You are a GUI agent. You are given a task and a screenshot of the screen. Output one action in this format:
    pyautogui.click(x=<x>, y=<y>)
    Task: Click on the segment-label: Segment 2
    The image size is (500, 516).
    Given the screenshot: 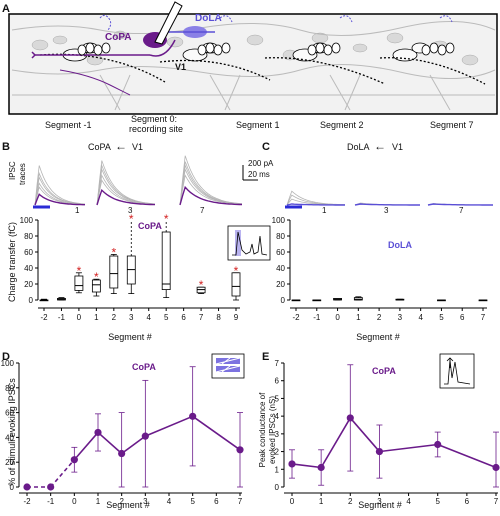 What is the action you would take?
    pyautogui.click(x=342, y=125)
    